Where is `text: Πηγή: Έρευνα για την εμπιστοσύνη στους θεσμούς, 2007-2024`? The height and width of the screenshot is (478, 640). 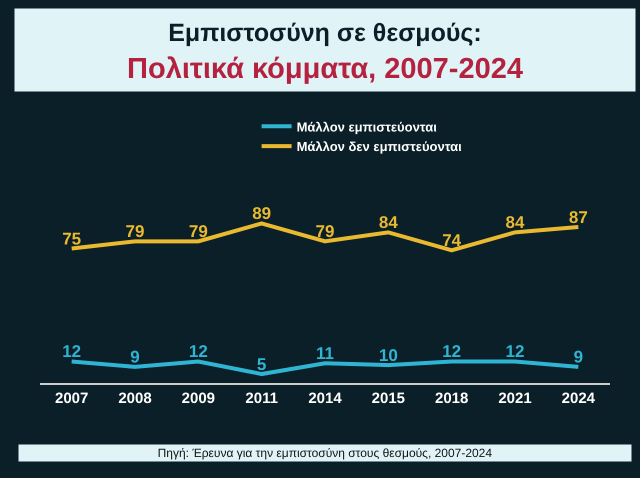
text: Πηγή: Έρευνα για την εμπιστοσύνη στους θεσμούς, 2007-2024 is located at coordinates (325, 453).